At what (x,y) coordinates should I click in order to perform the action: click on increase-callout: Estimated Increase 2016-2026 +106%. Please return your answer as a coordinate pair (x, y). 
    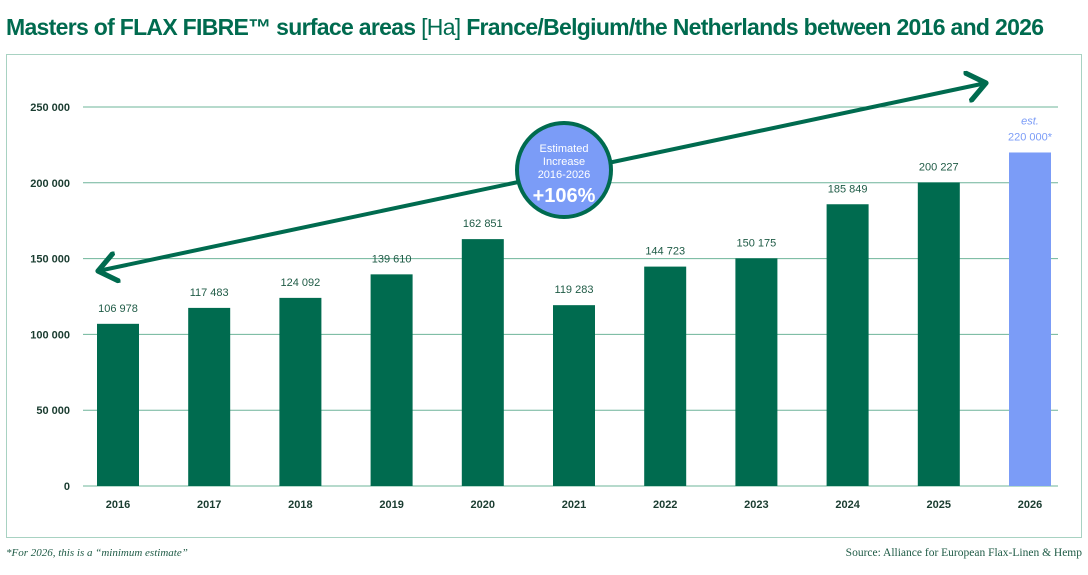
    Looking at the image, I should click on (564, 170).